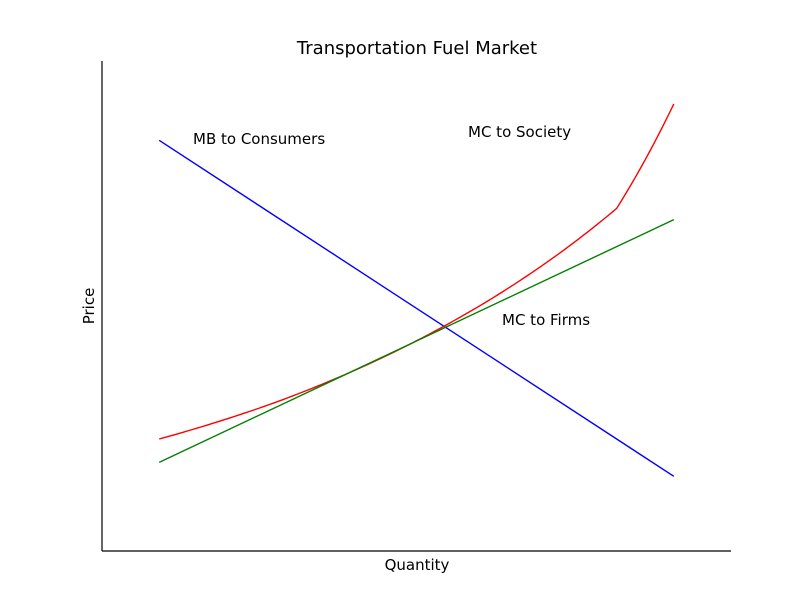 Image resolution: width=812 pixels, height=612 pixels. What do you see at coordinates (89, 306) in the screenshot?
I see `y-axis-label: Price` at bounding box center [89, 306].